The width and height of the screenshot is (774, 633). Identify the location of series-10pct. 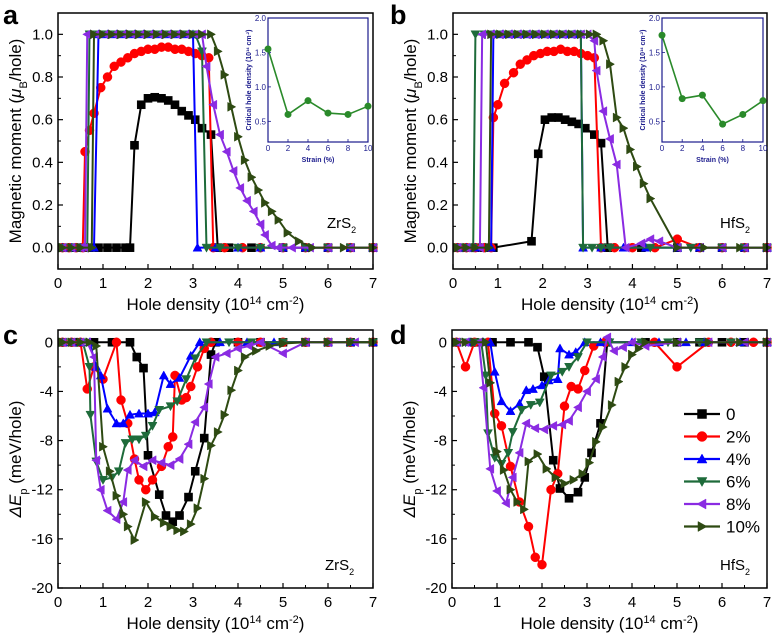
(613, 141).